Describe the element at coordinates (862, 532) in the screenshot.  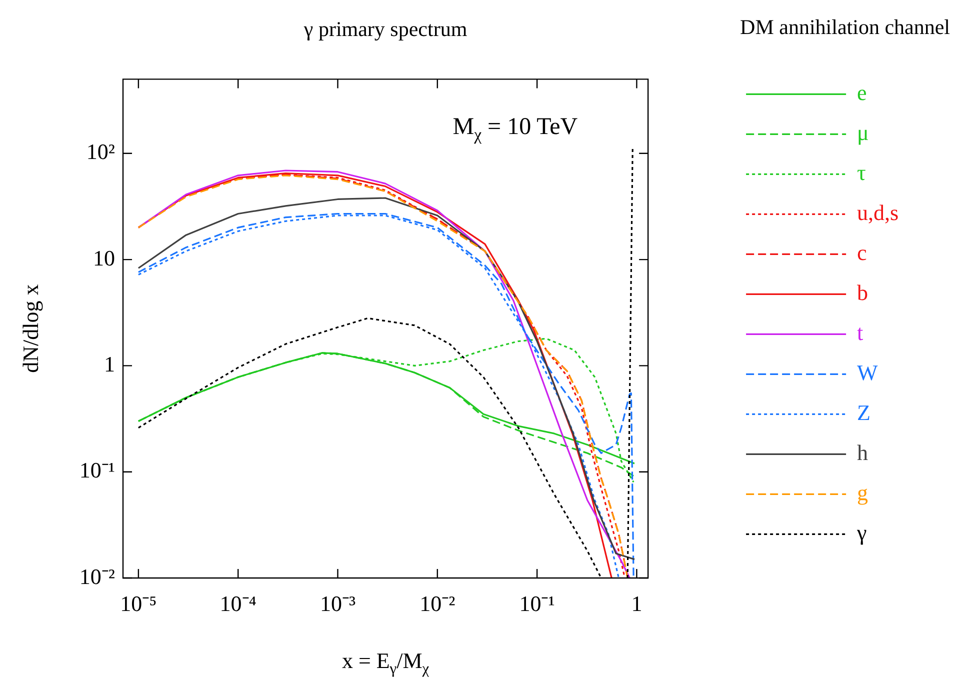
I see `legend-label: γ` at that location.